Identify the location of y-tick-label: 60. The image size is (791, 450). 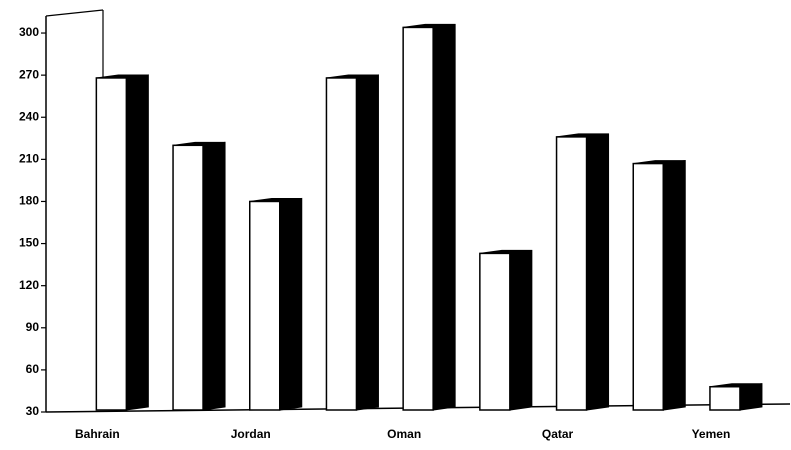
(33, 369).